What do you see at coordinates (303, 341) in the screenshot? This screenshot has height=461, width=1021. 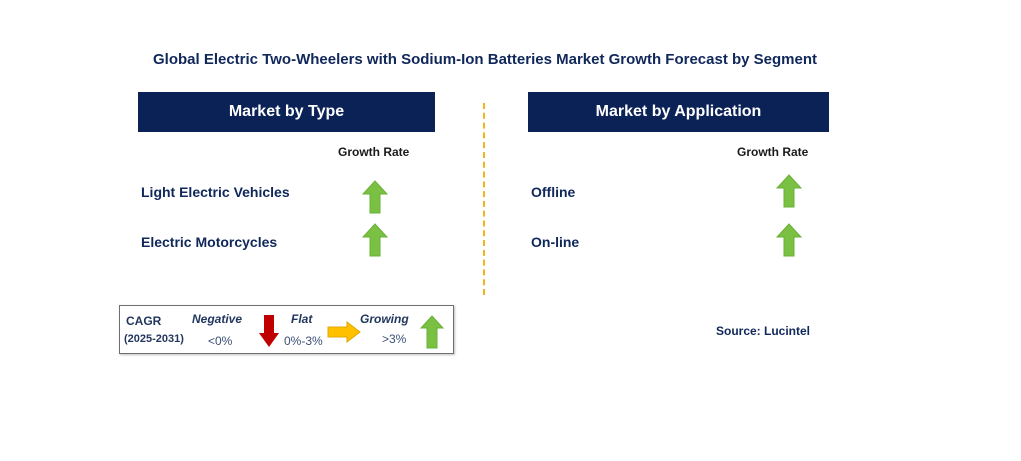 I see `legend-flat-range: 0%-3%` at bounding box center [303, 341].